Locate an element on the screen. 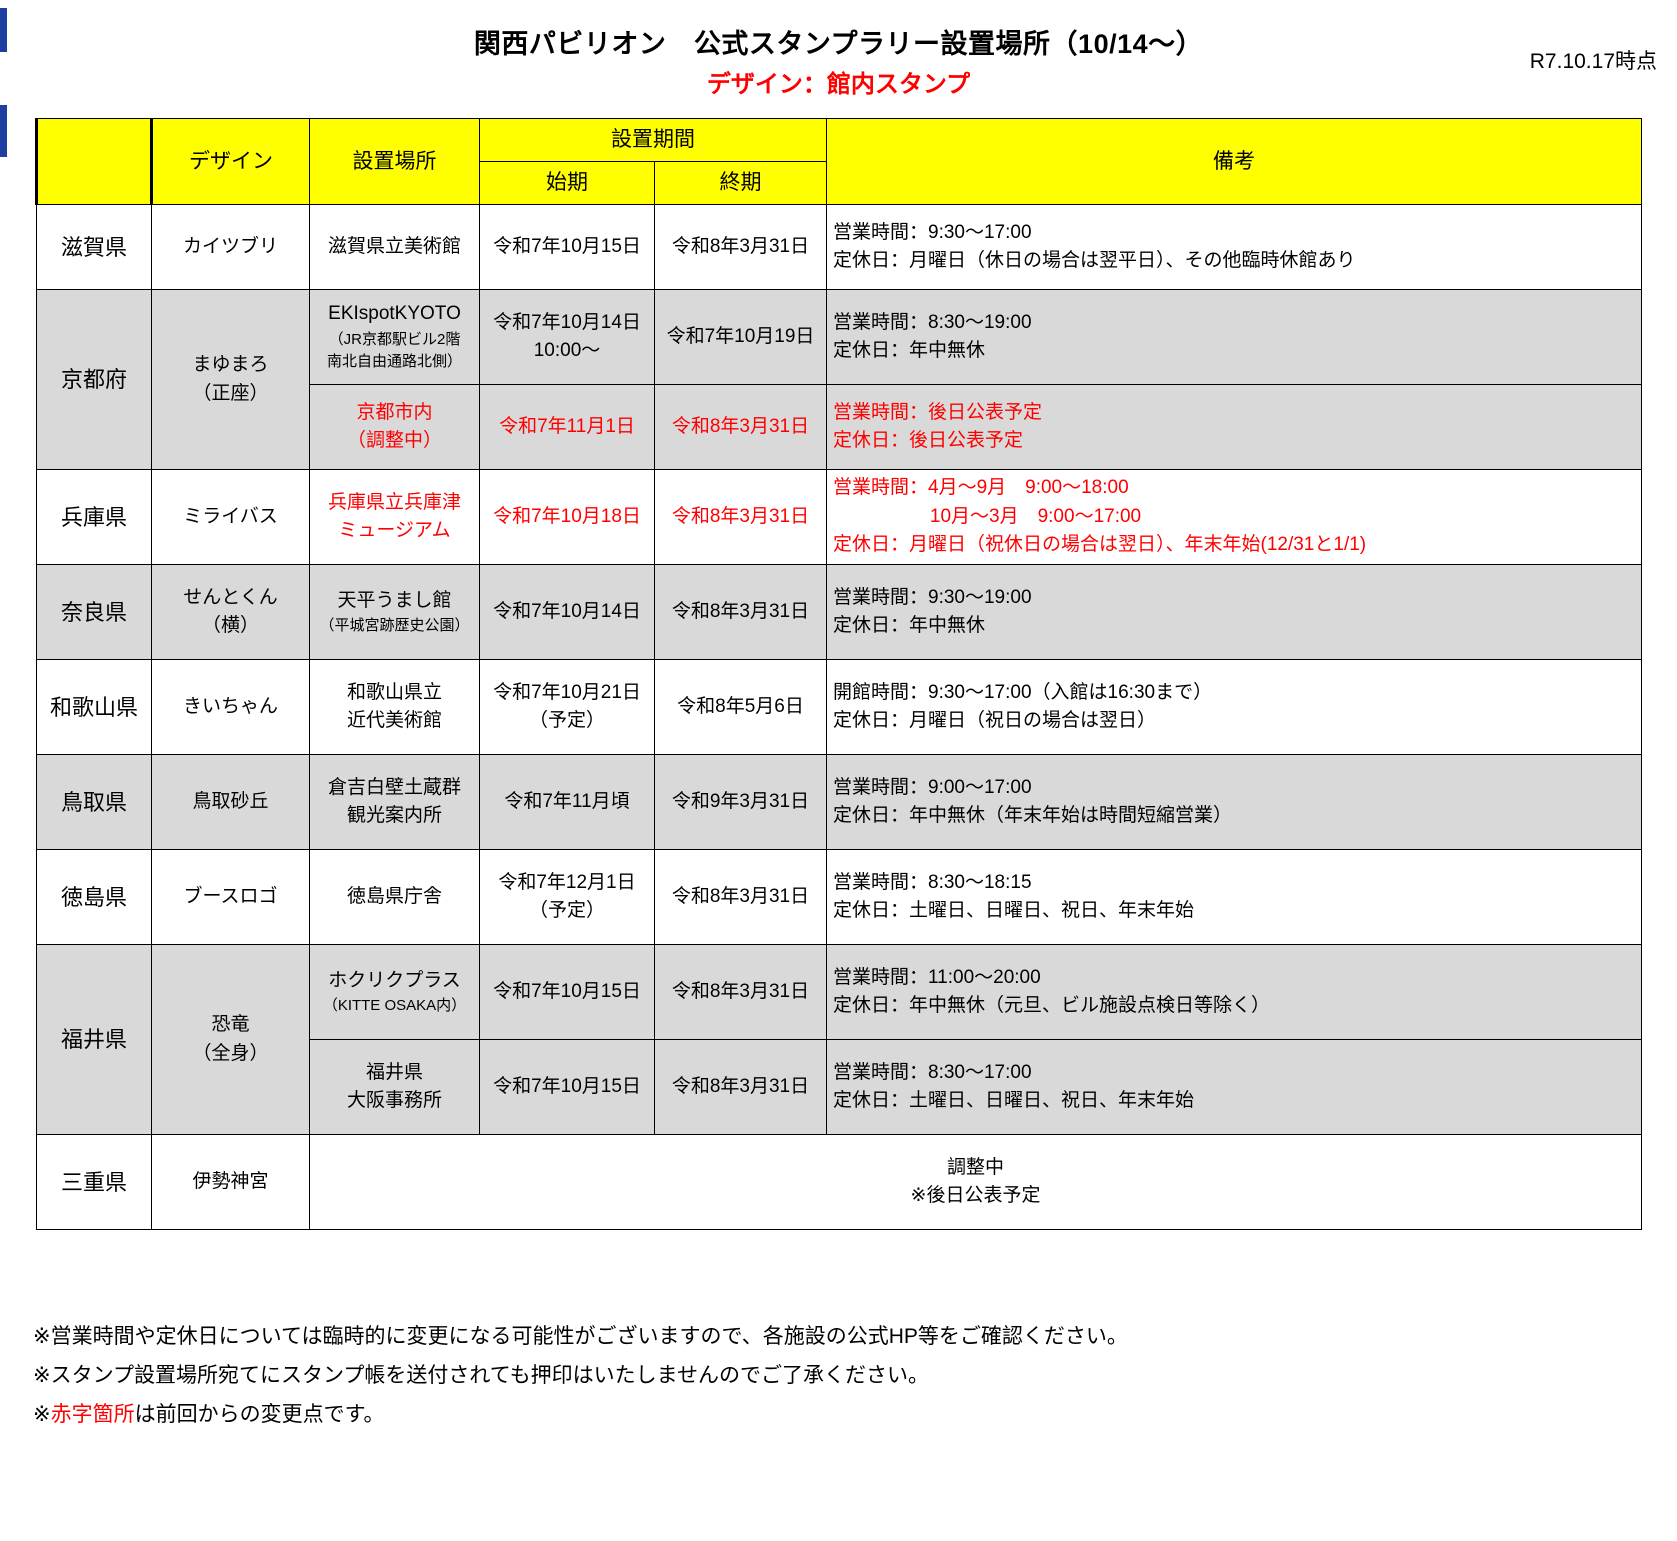 The height and width of the screenshot is (1541, 1677). place-sub: （JR京都駅ビル2階 is located at coordinates (394, 339).